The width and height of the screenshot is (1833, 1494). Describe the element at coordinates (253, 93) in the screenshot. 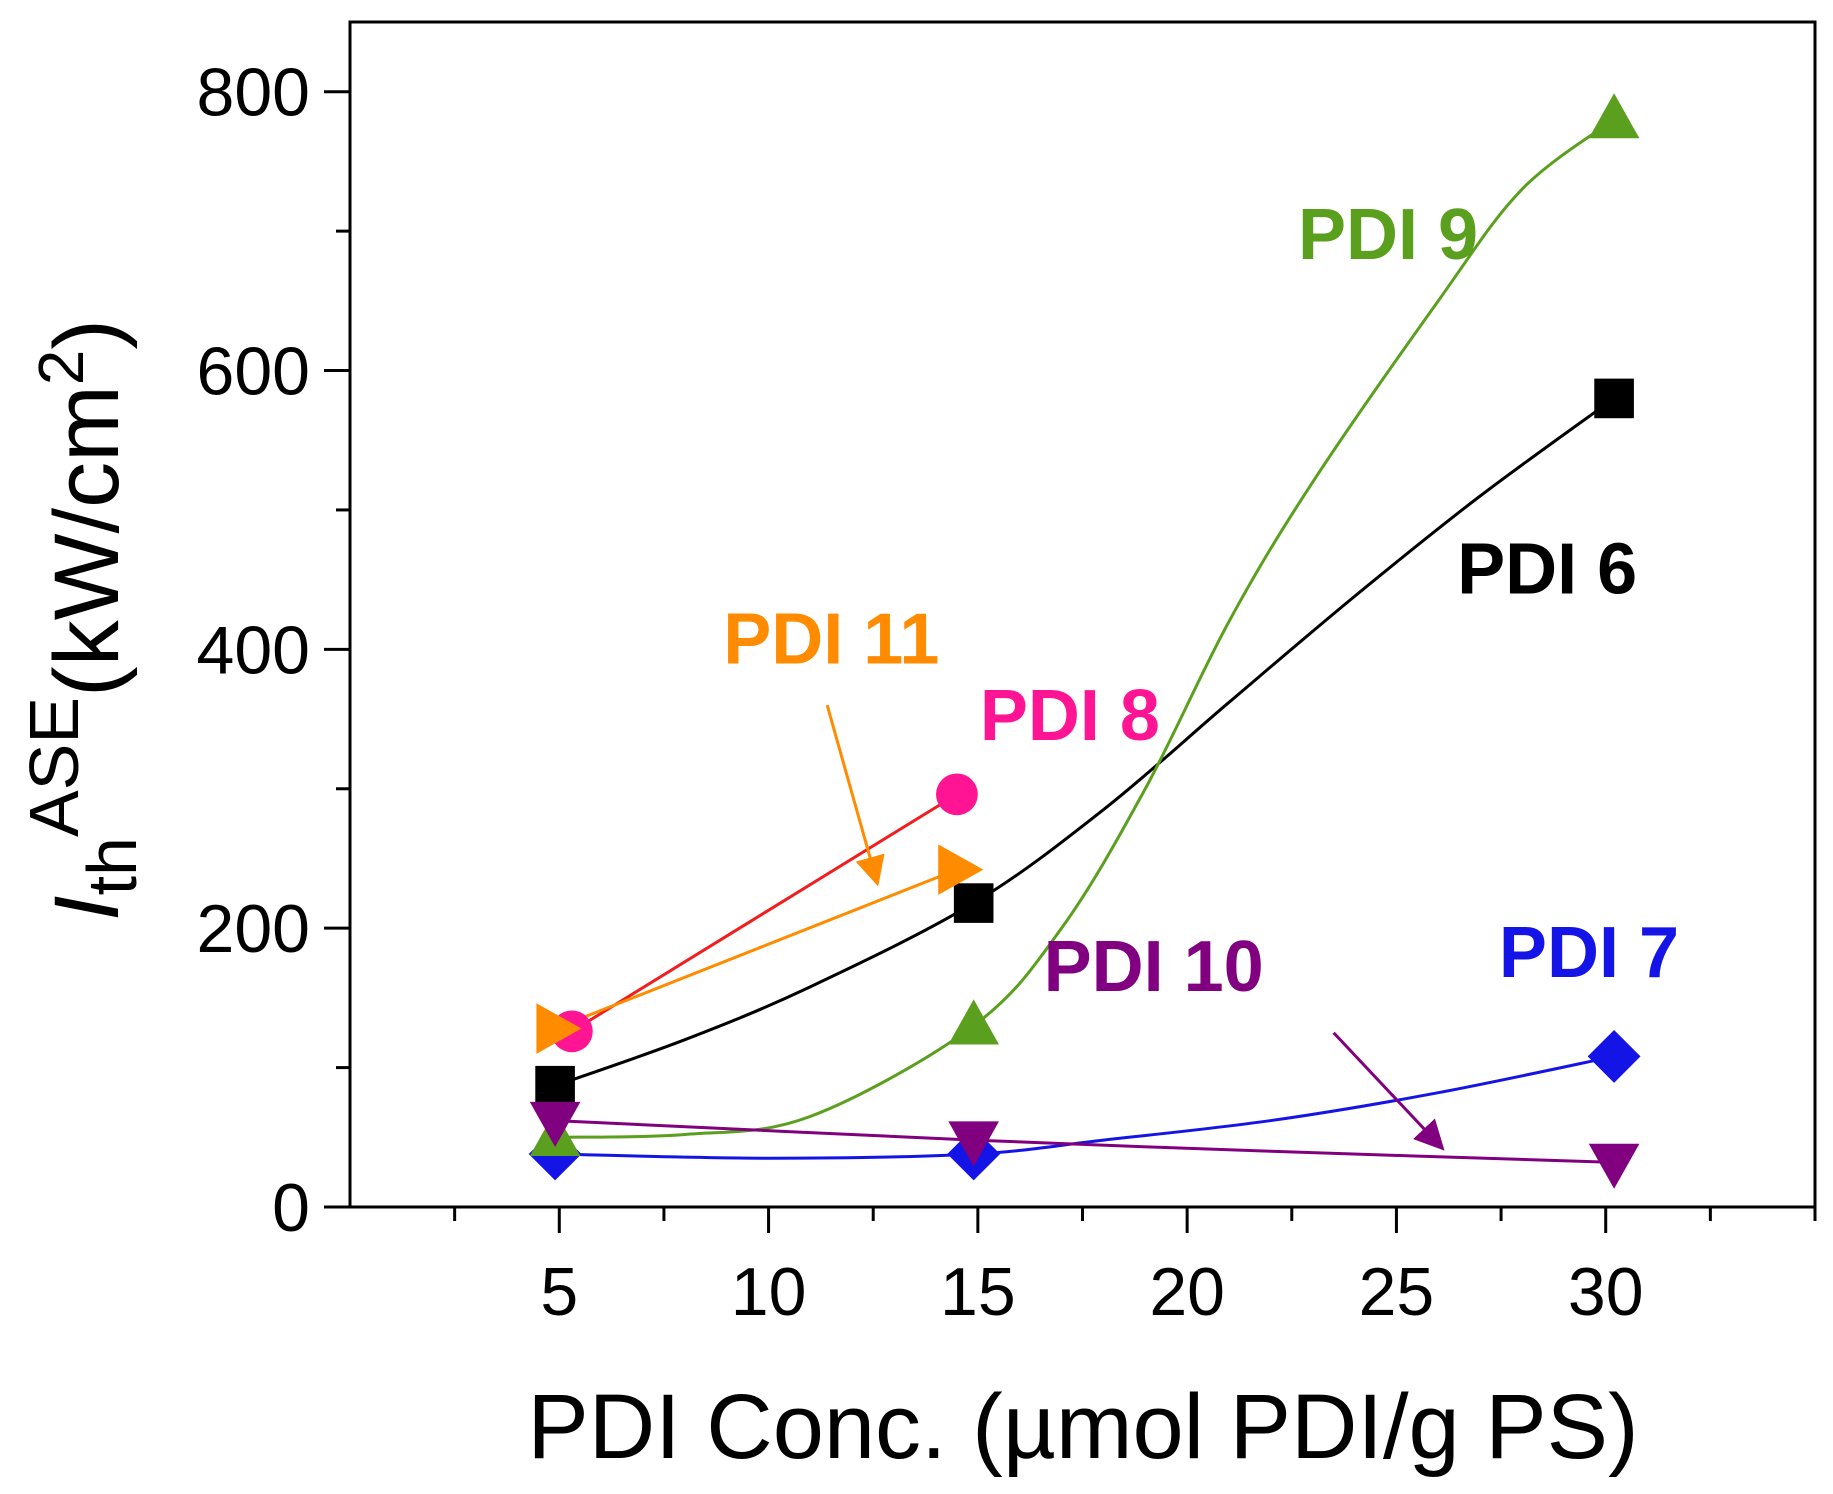

I see `y-tick-label: 800` at that location.